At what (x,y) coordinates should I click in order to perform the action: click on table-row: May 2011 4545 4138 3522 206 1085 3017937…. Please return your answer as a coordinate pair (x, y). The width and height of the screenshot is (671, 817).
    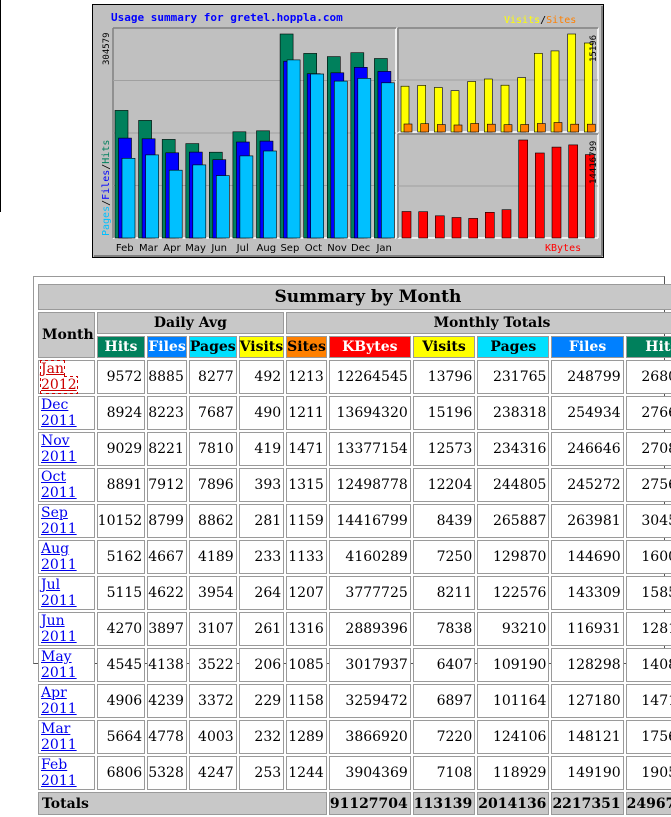
    Looking at the image, I should click on (354, 665).